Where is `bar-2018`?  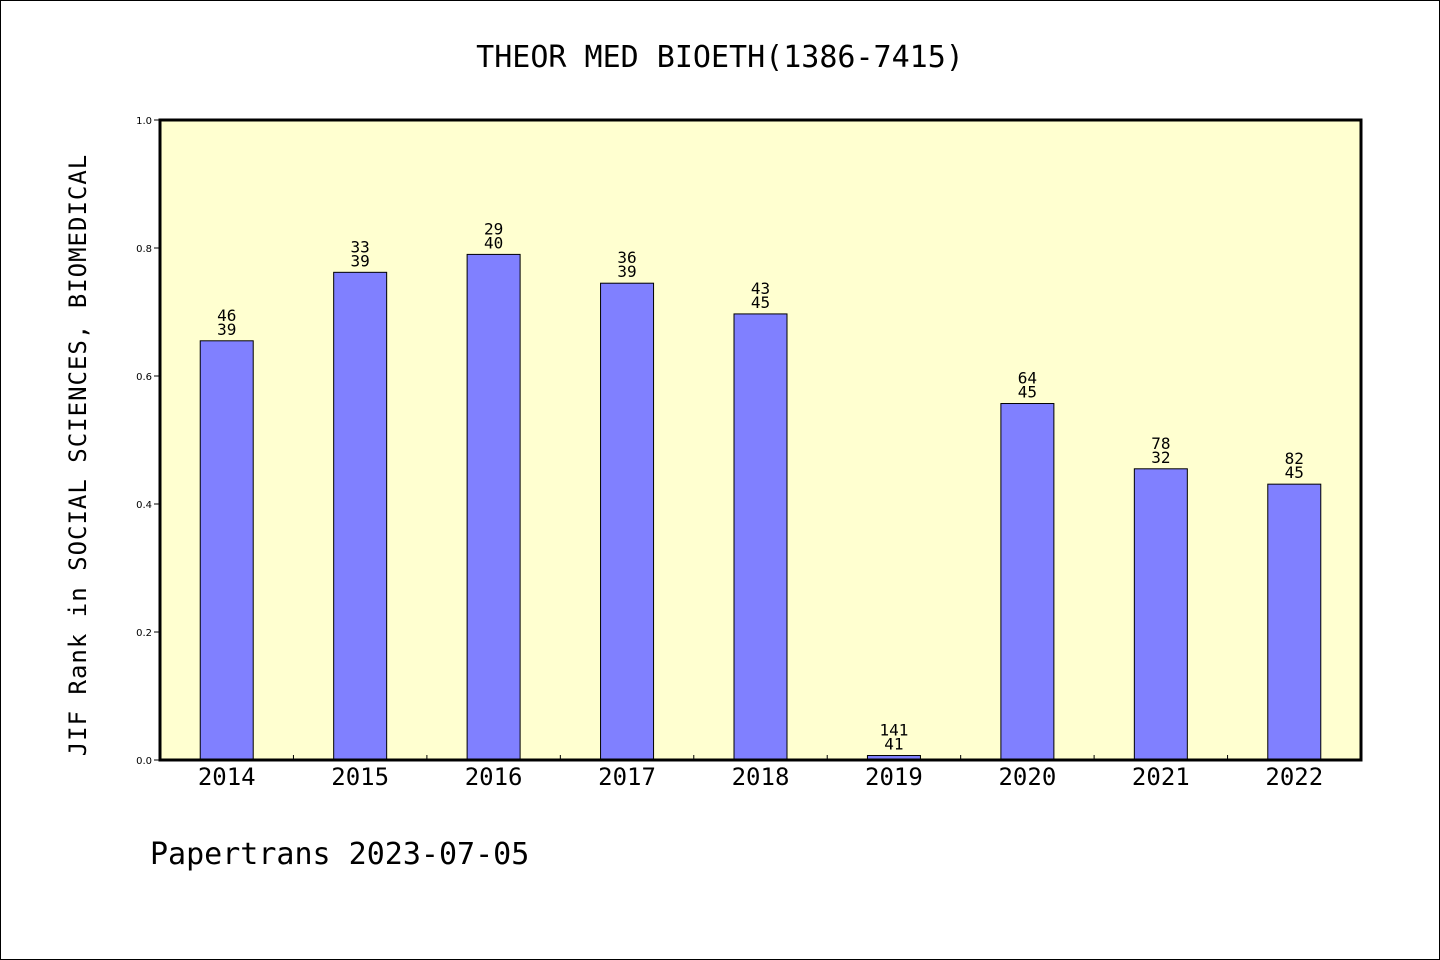 bar-2018 is located at coordinates (760, 537).